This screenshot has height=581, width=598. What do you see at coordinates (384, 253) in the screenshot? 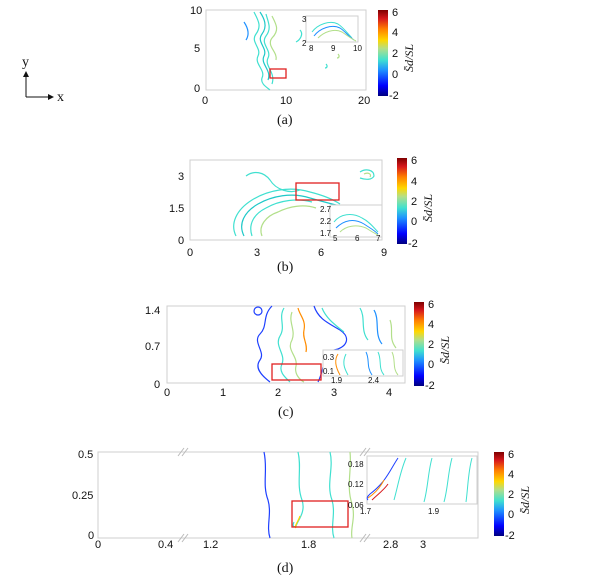
I see `panel-b-xtick: 9` at bounding box center [384, 253].